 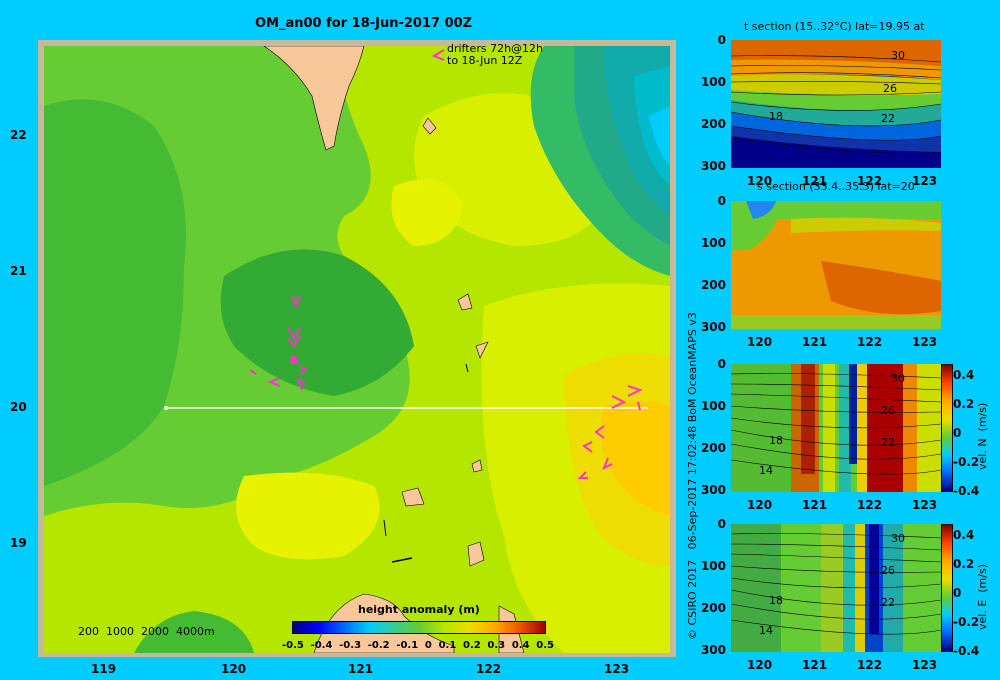 I want to click on drifter-note-1: drifters 72h@12h, so click(x=495, y=48).